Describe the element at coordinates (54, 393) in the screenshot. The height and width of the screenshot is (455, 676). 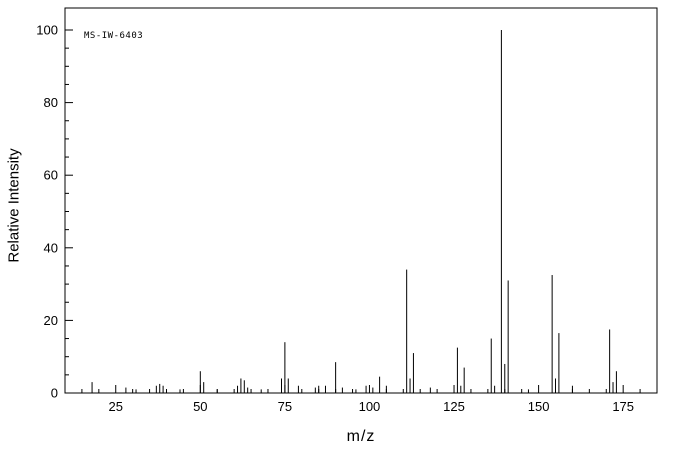
I see `y-tick-label: 0` at that location.